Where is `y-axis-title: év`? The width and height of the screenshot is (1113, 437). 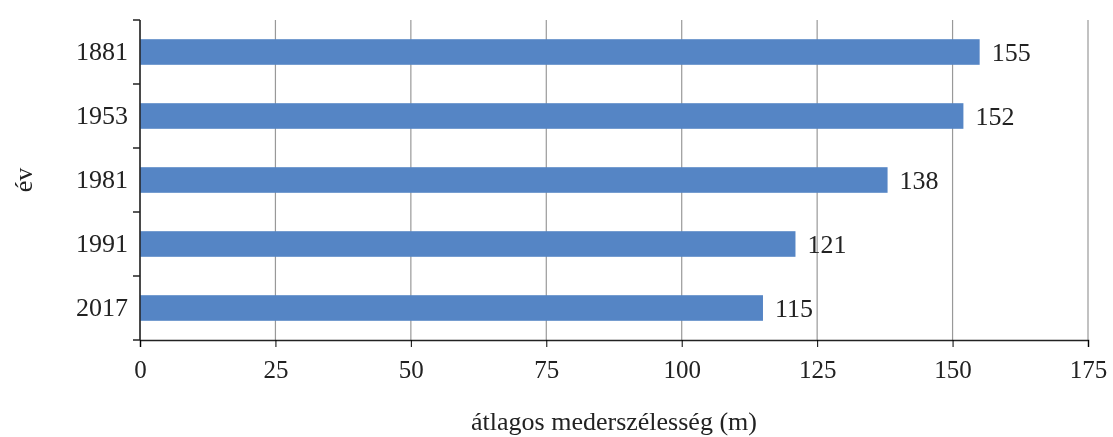 y-axis-title: év is located at coordinates (23, 180).